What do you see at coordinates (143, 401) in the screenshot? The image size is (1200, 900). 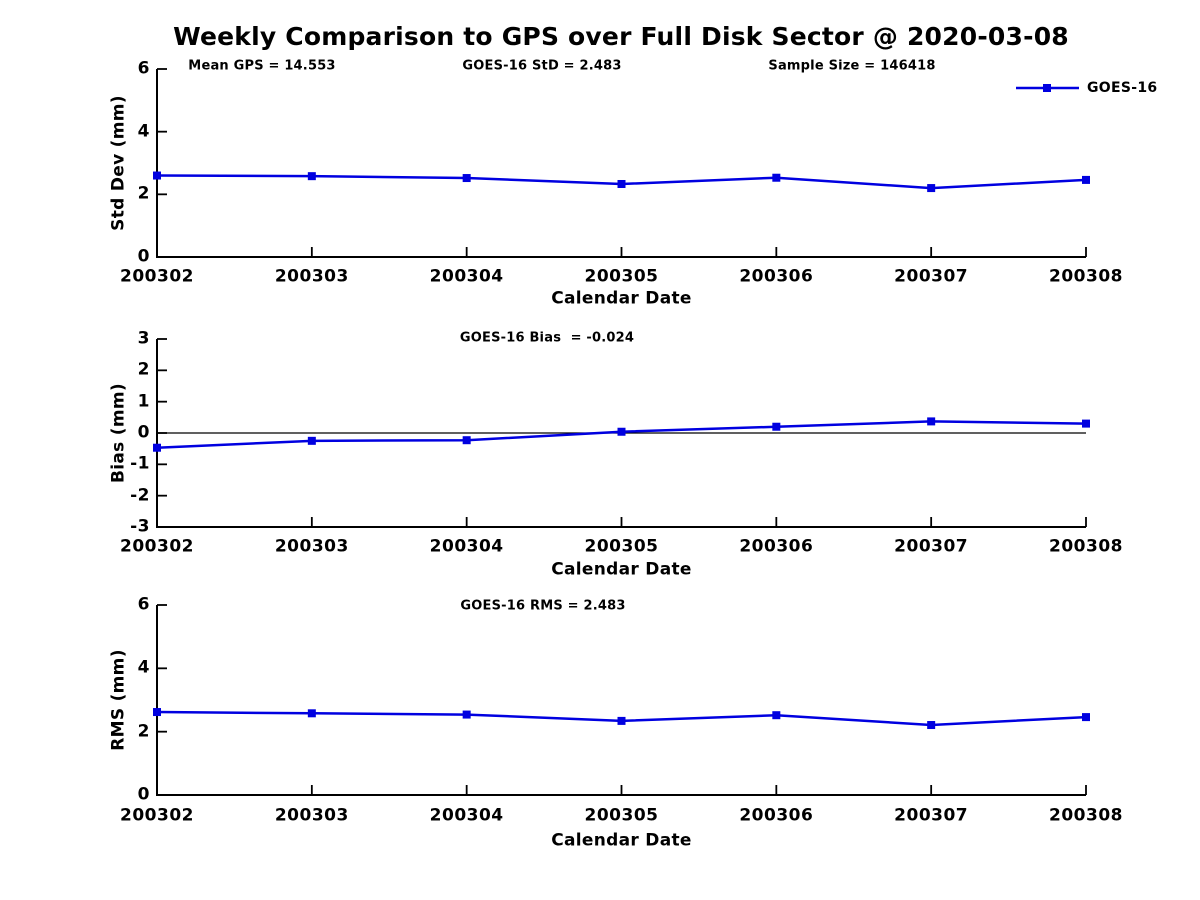 I see `y-tick-label: 1` at bounding box center [143, 401].